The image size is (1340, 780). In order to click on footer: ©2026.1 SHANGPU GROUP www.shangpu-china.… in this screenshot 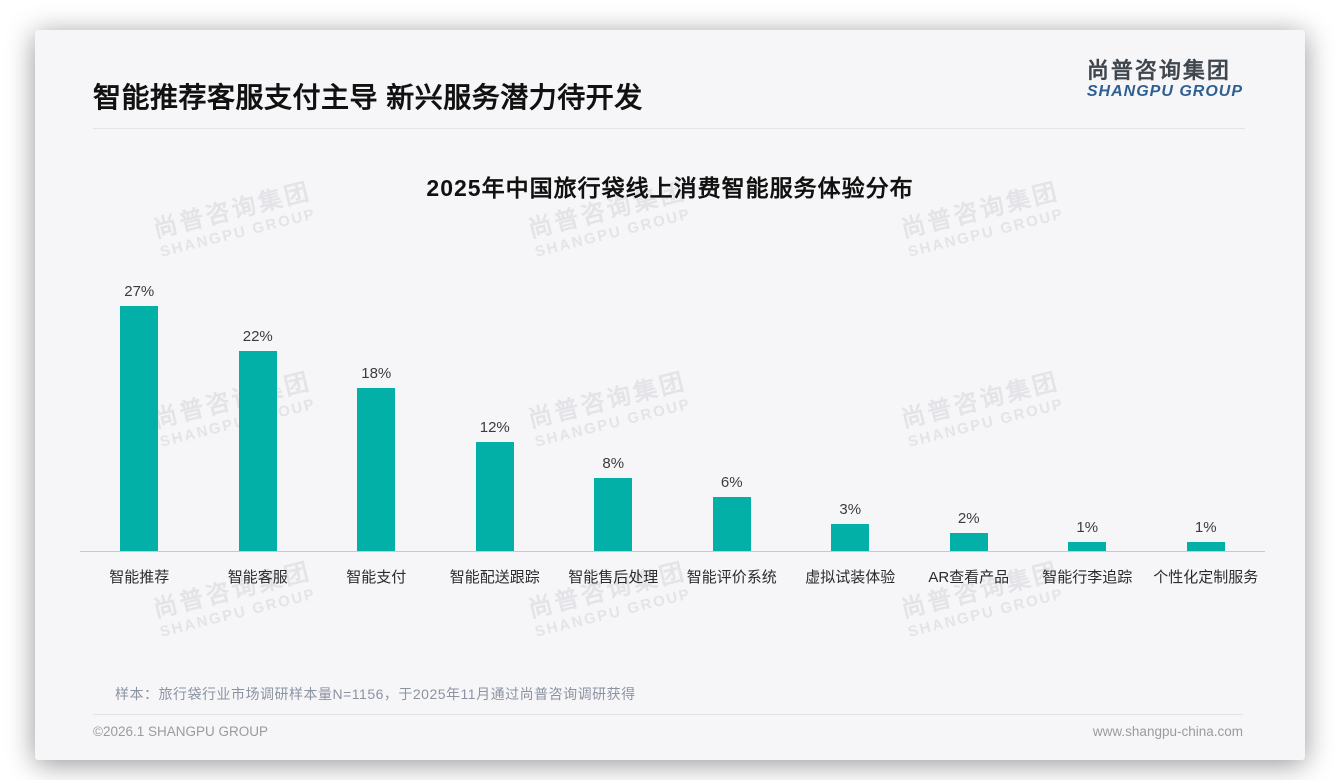, I will do `click(668, 726)`.